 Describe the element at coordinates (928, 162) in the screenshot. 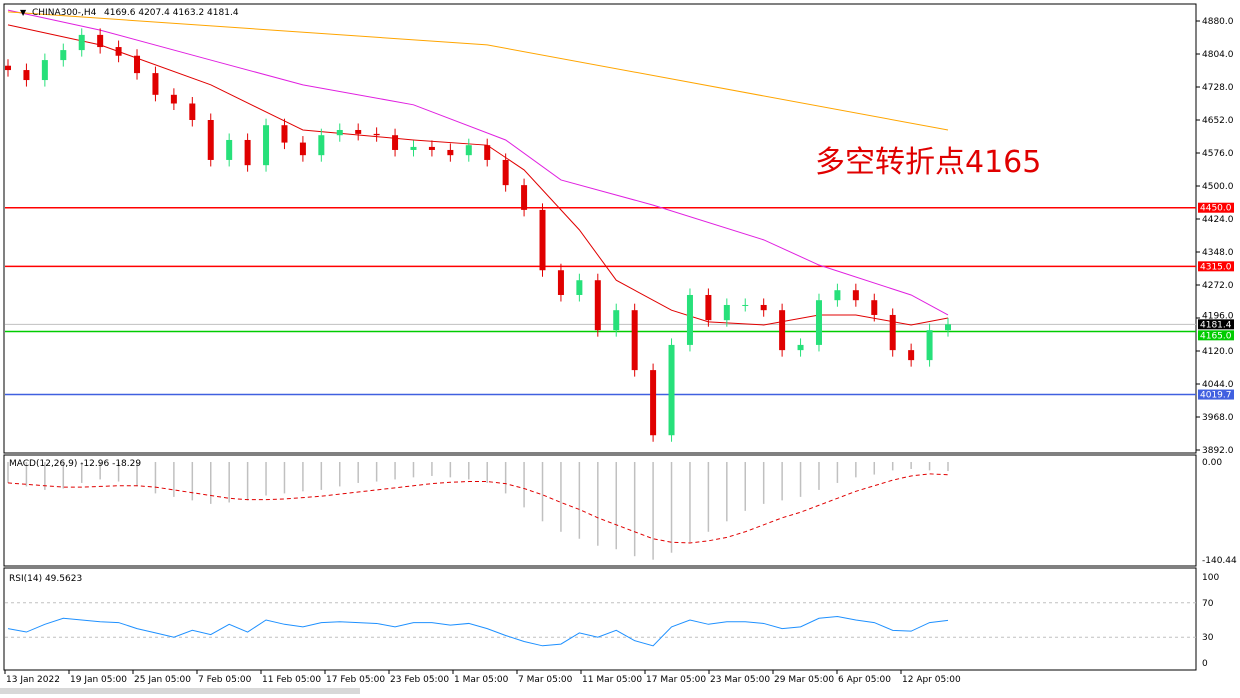

I see `annotation-text: 多空转折点4165` at that location.